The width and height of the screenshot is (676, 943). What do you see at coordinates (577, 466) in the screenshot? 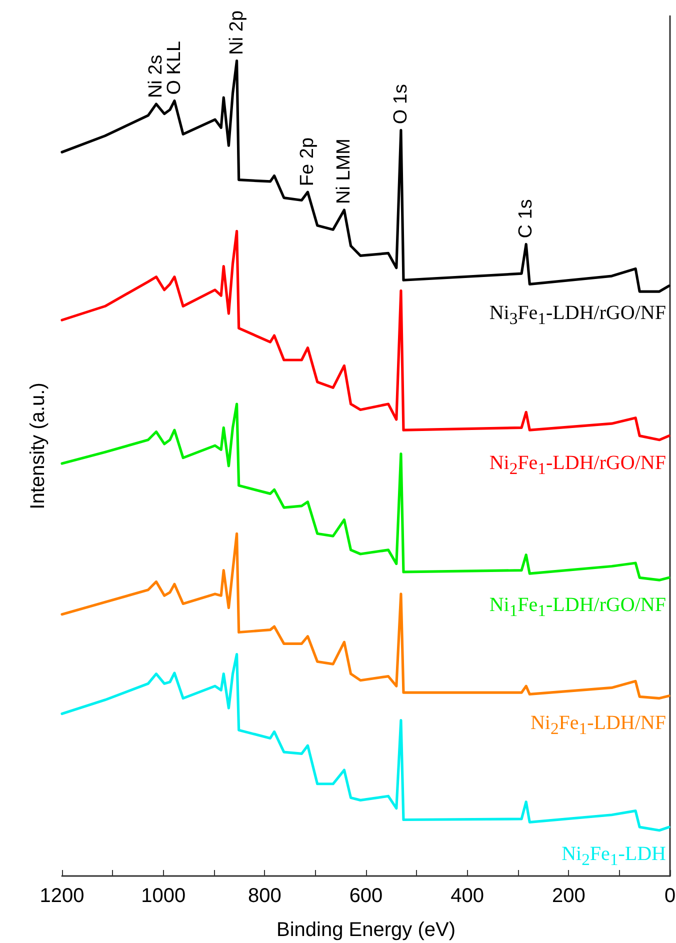
I see `series-label: Ni$_{2}$Fe$_{1}$-LDH/rGO/NF` at bounding box center [577, 466].